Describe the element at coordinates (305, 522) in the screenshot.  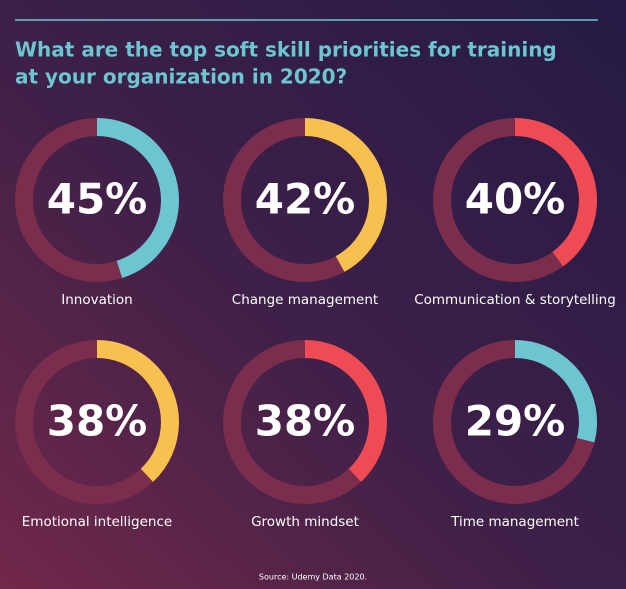
I see `category-label: Growth mindset` at that location.